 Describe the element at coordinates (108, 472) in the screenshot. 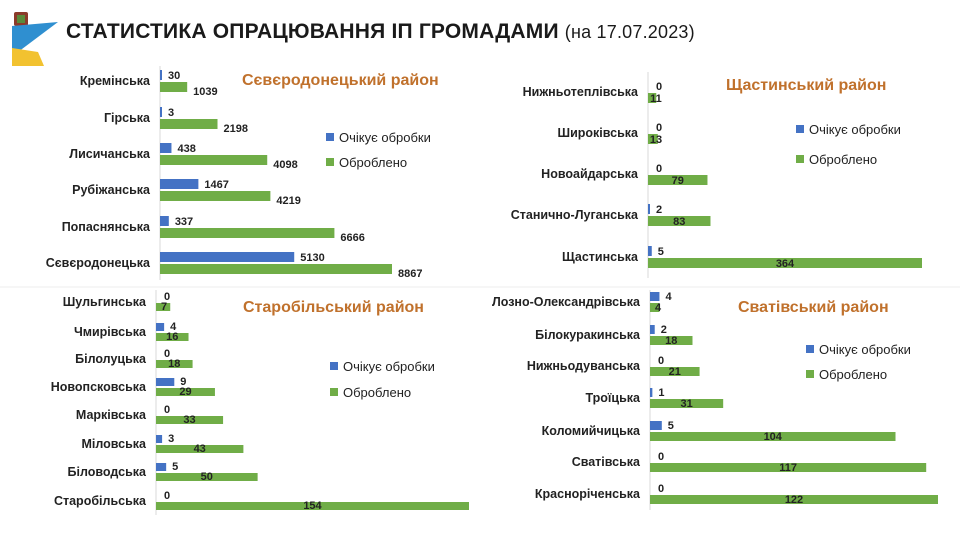

I see `category-label: Біловодська` at that location.